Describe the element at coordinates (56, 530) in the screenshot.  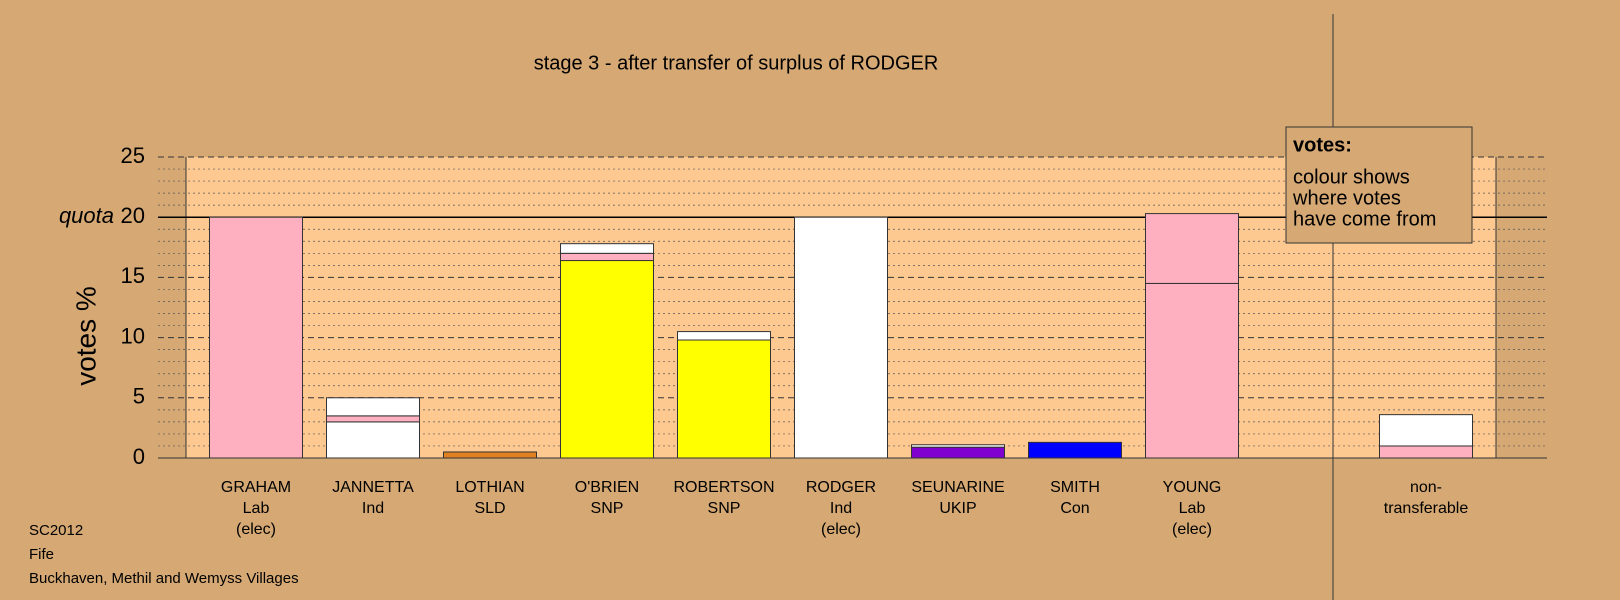
I see `footer-text: SC2012` at that location.